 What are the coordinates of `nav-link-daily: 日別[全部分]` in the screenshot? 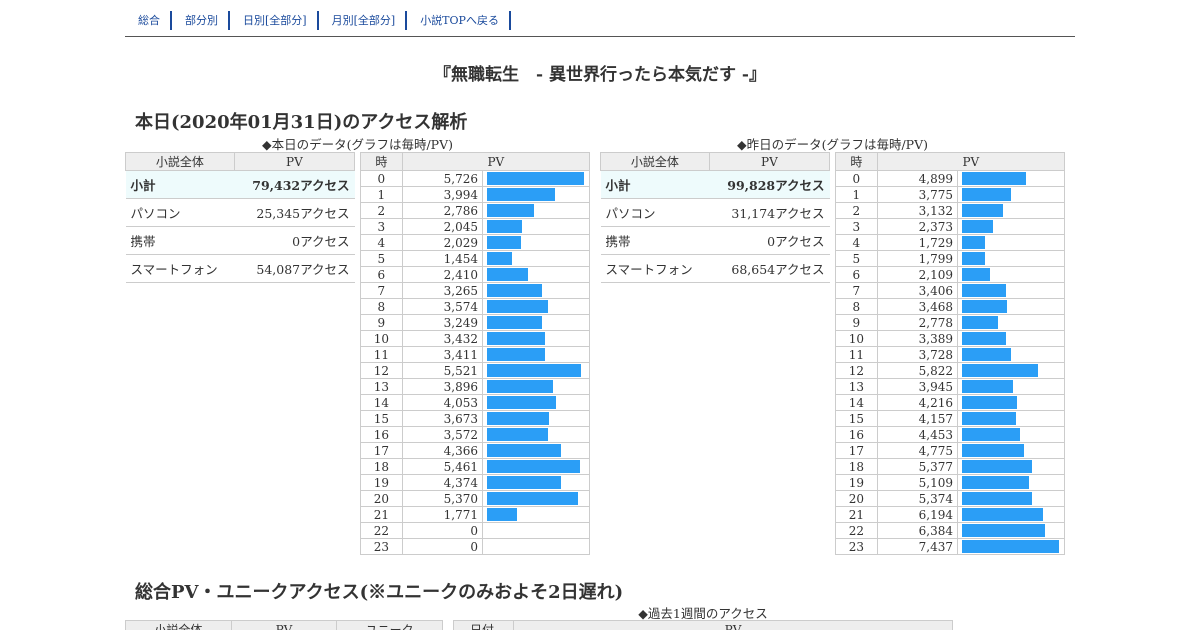 It's located at (274, 20).